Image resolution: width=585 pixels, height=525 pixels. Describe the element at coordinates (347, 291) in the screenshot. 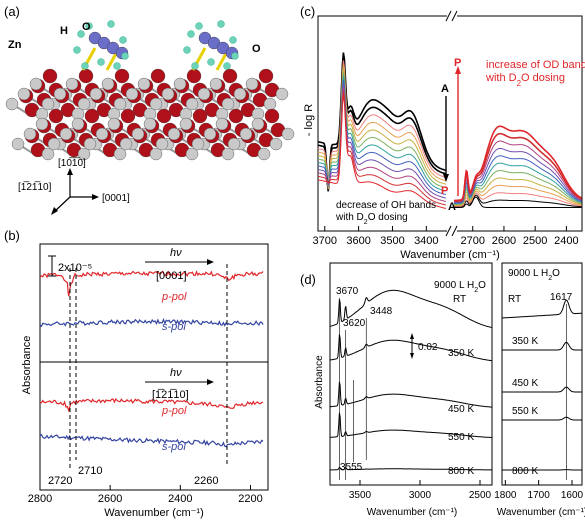

I see `d-peak-3670: 3670` at that location.